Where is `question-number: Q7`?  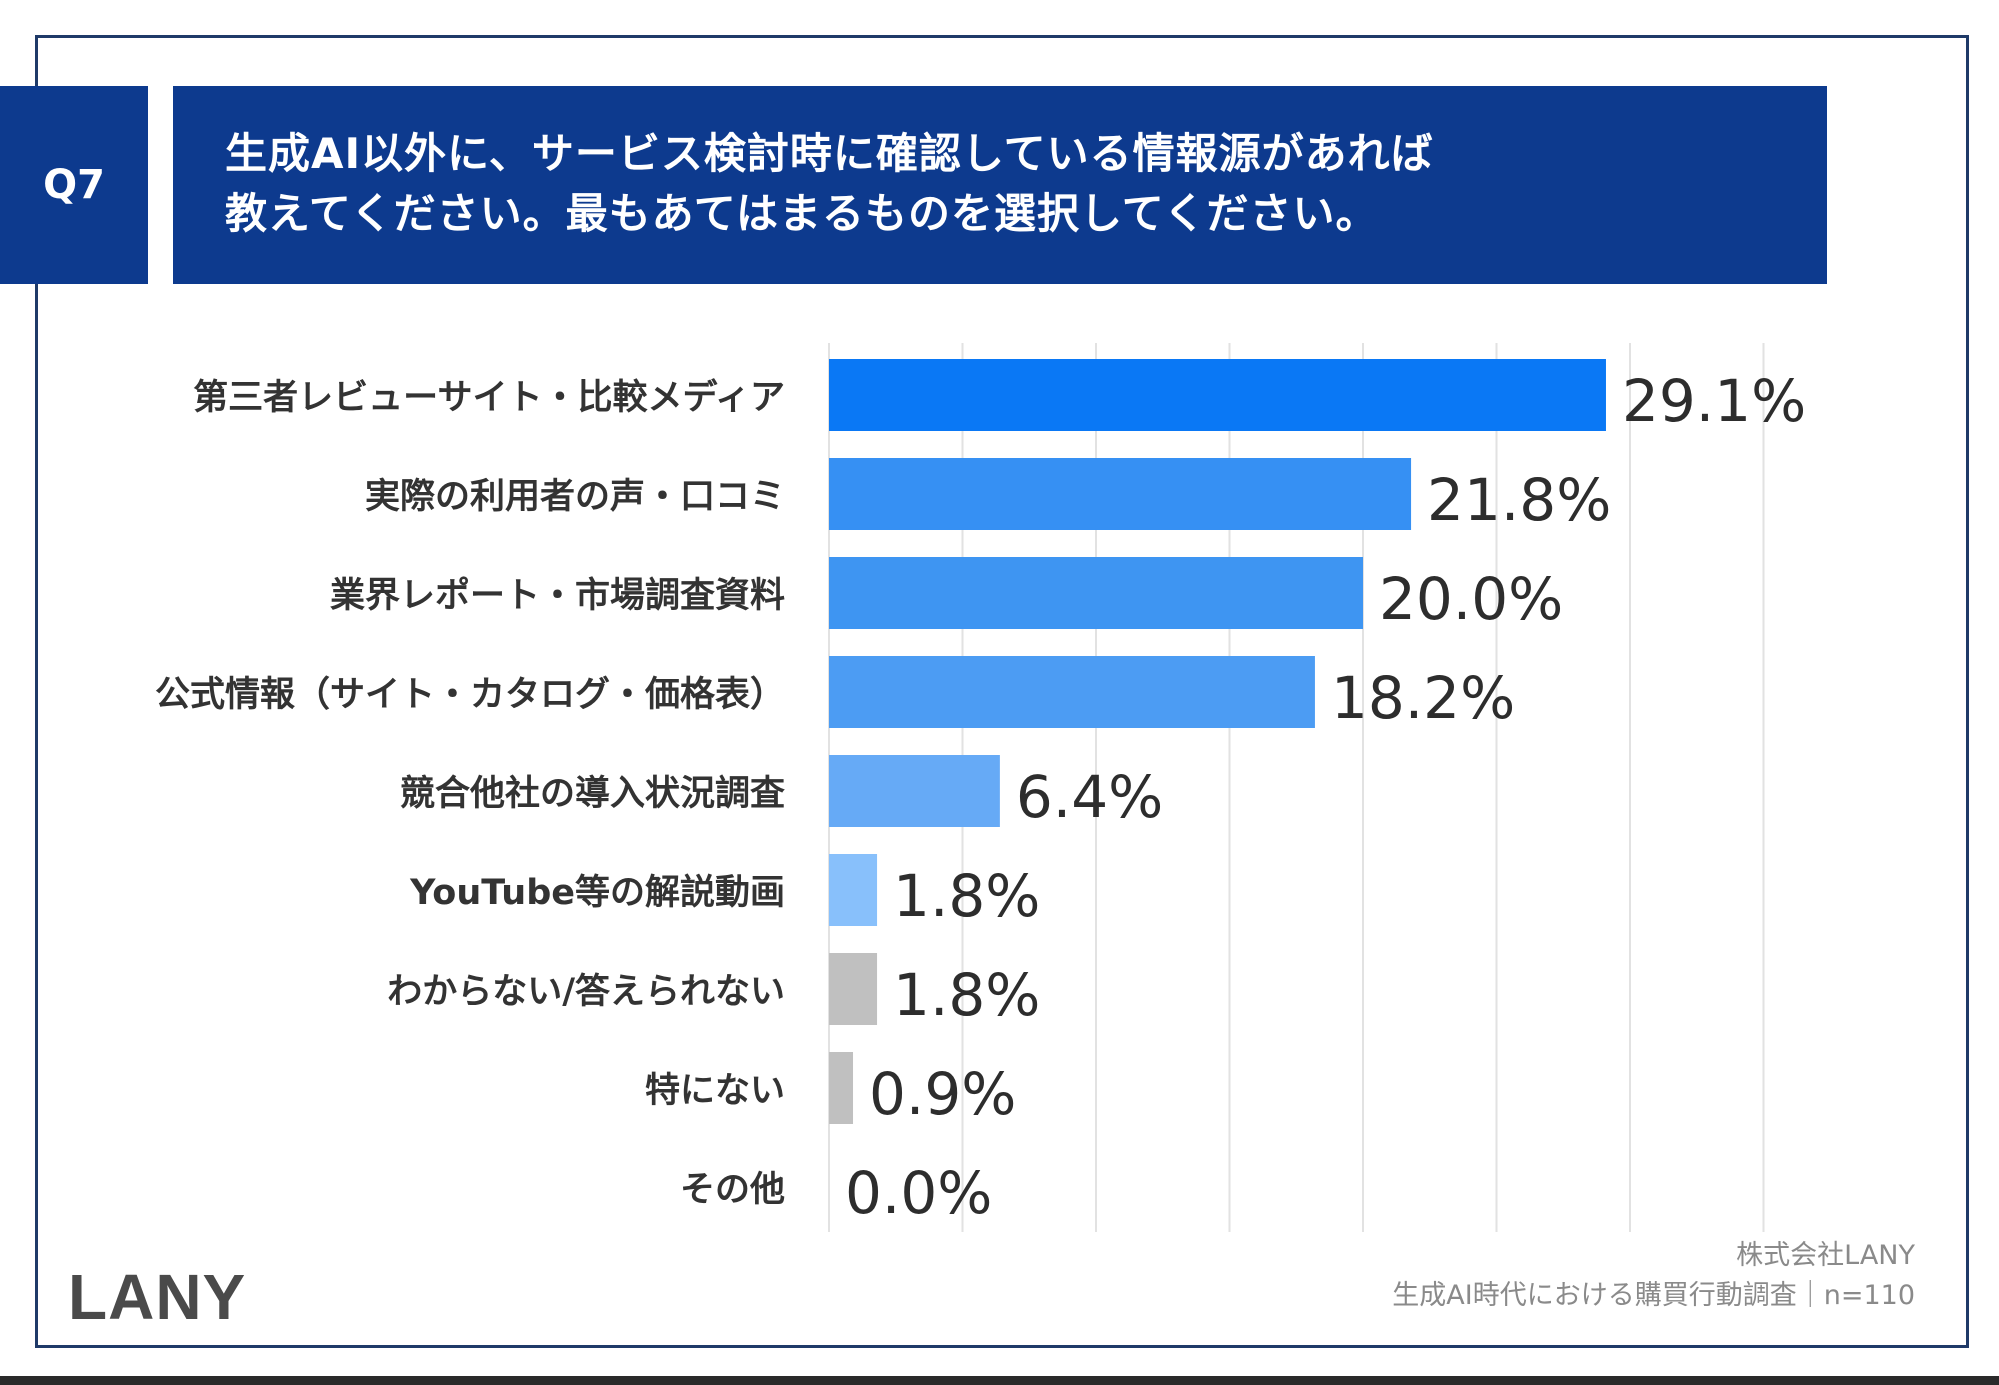 question-number: Q7 is located at coordinates (74, 185).